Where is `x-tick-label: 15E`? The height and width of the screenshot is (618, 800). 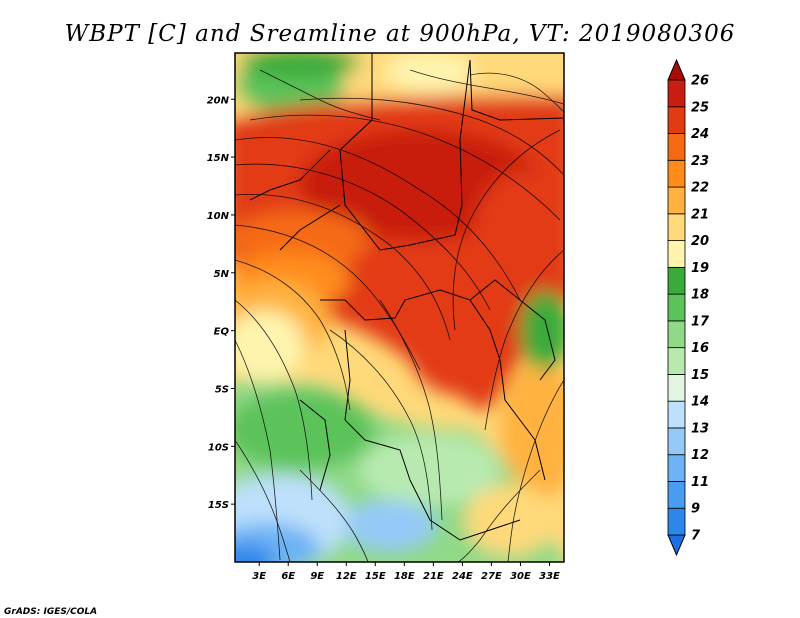
x-tick-label: 15E is located at coordinates (375, 576).